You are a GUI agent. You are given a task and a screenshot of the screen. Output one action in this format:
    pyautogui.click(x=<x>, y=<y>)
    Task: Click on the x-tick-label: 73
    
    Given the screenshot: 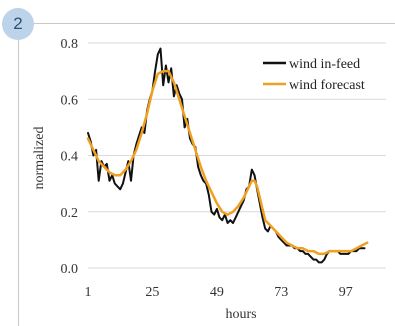 What is the action you would take?
    pyautogui.click(x=281, y=292)
    